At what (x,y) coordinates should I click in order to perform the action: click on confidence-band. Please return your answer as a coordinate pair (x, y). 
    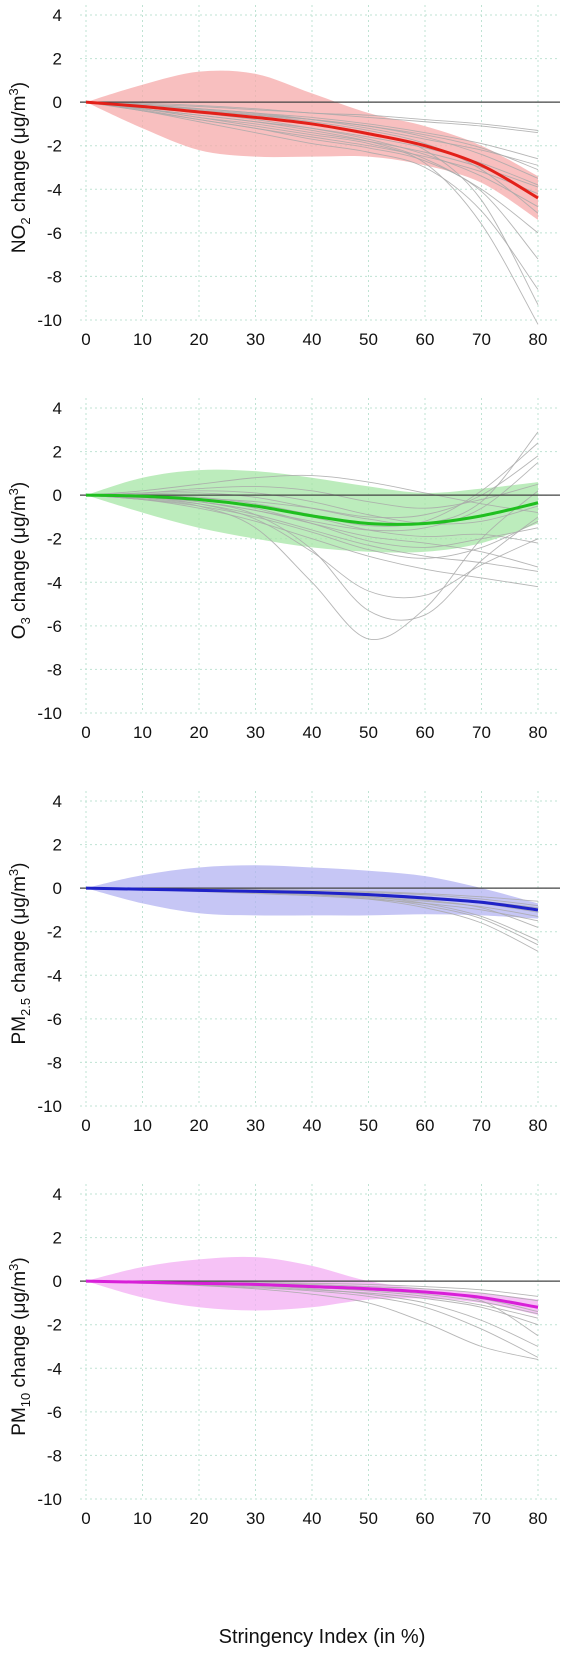
    Looking at the image, I should click on (312, 145).